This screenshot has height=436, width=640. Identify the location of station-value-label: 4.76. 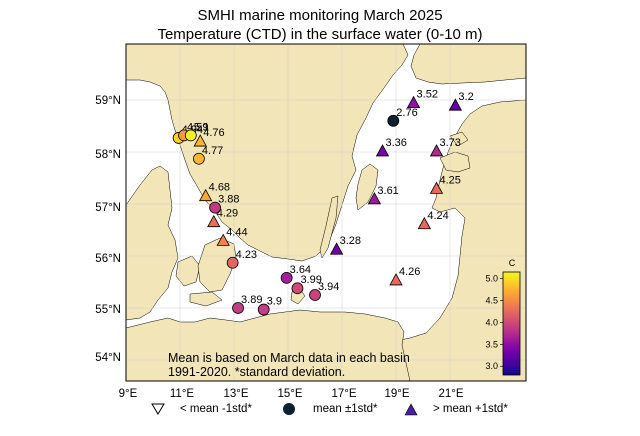
(213, 133).